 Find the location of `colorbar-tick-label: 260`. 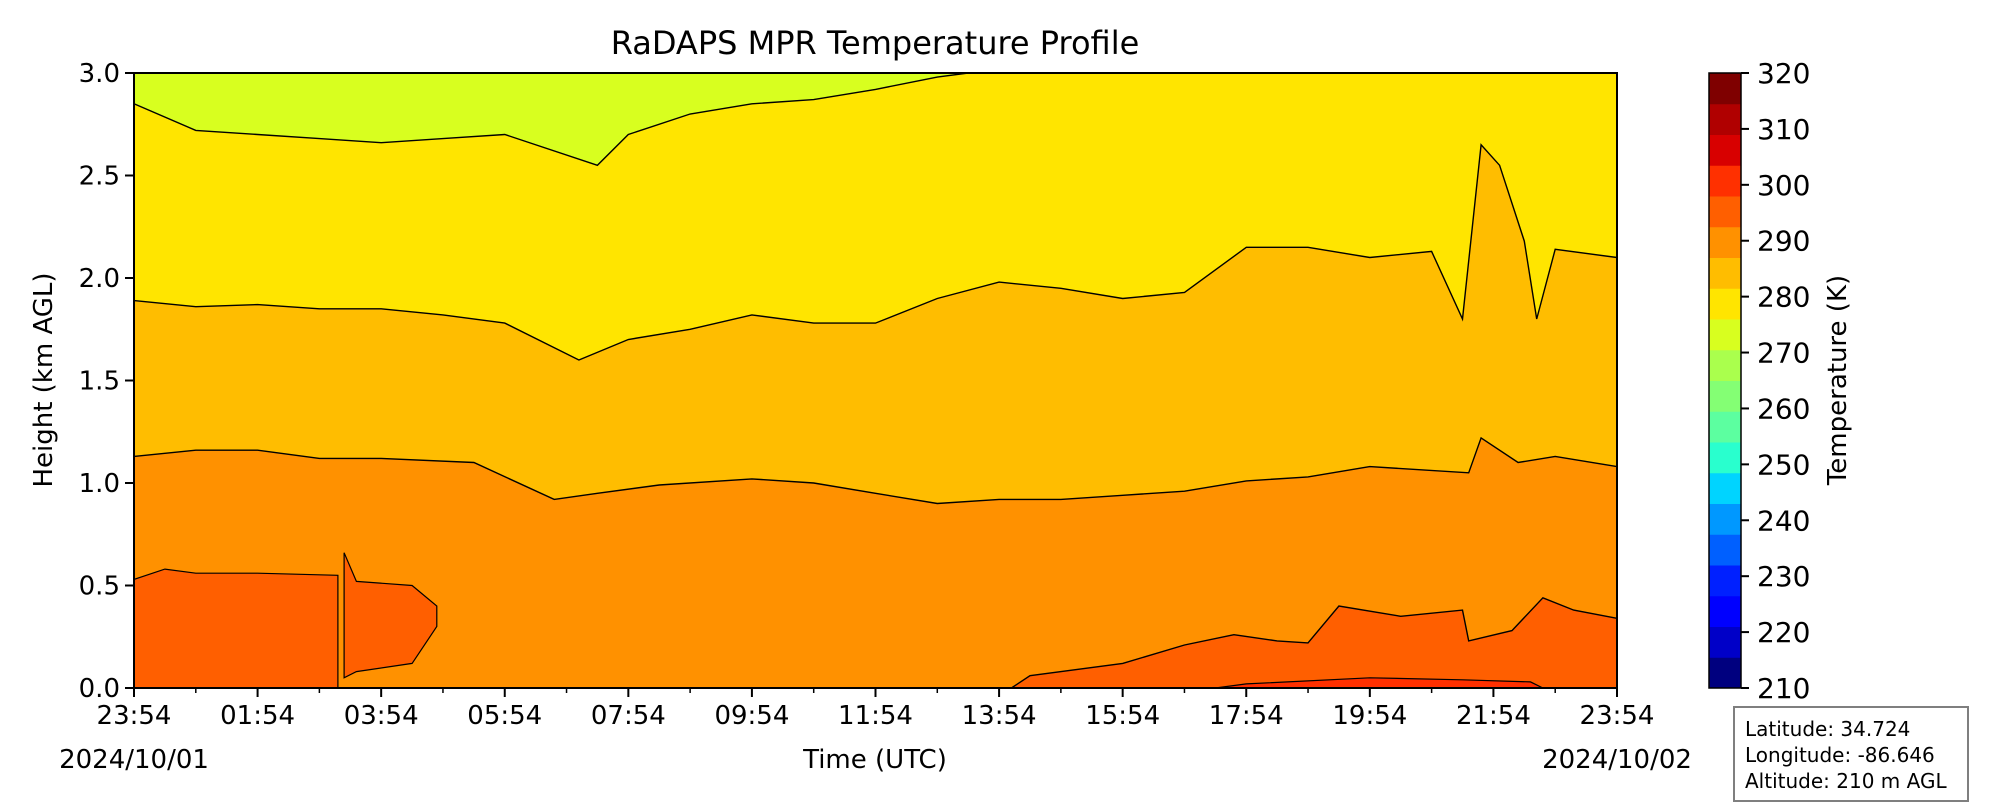

colorbar-tick-label: 260 is located at coordinates (1783, 408).